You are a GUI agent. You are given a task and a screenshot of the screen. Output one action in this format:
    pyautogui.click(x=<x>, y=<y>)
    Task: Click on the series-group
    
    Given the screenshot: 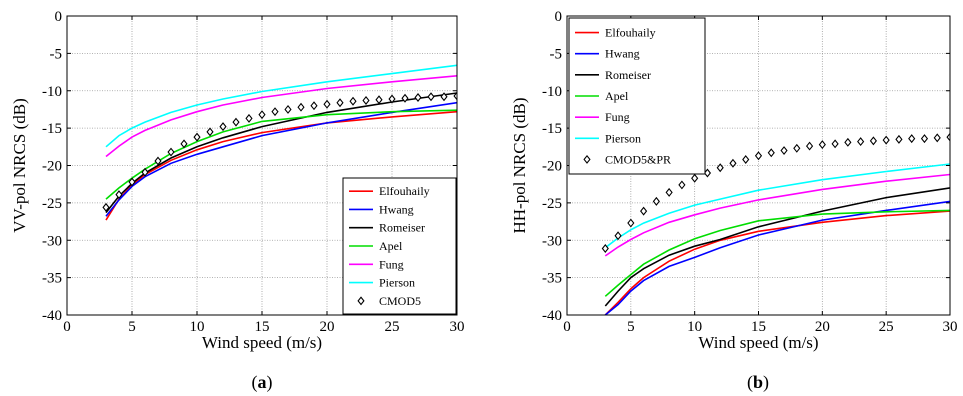 What is the action you would take?
    pyautogui.click(x=279, y=142)
    